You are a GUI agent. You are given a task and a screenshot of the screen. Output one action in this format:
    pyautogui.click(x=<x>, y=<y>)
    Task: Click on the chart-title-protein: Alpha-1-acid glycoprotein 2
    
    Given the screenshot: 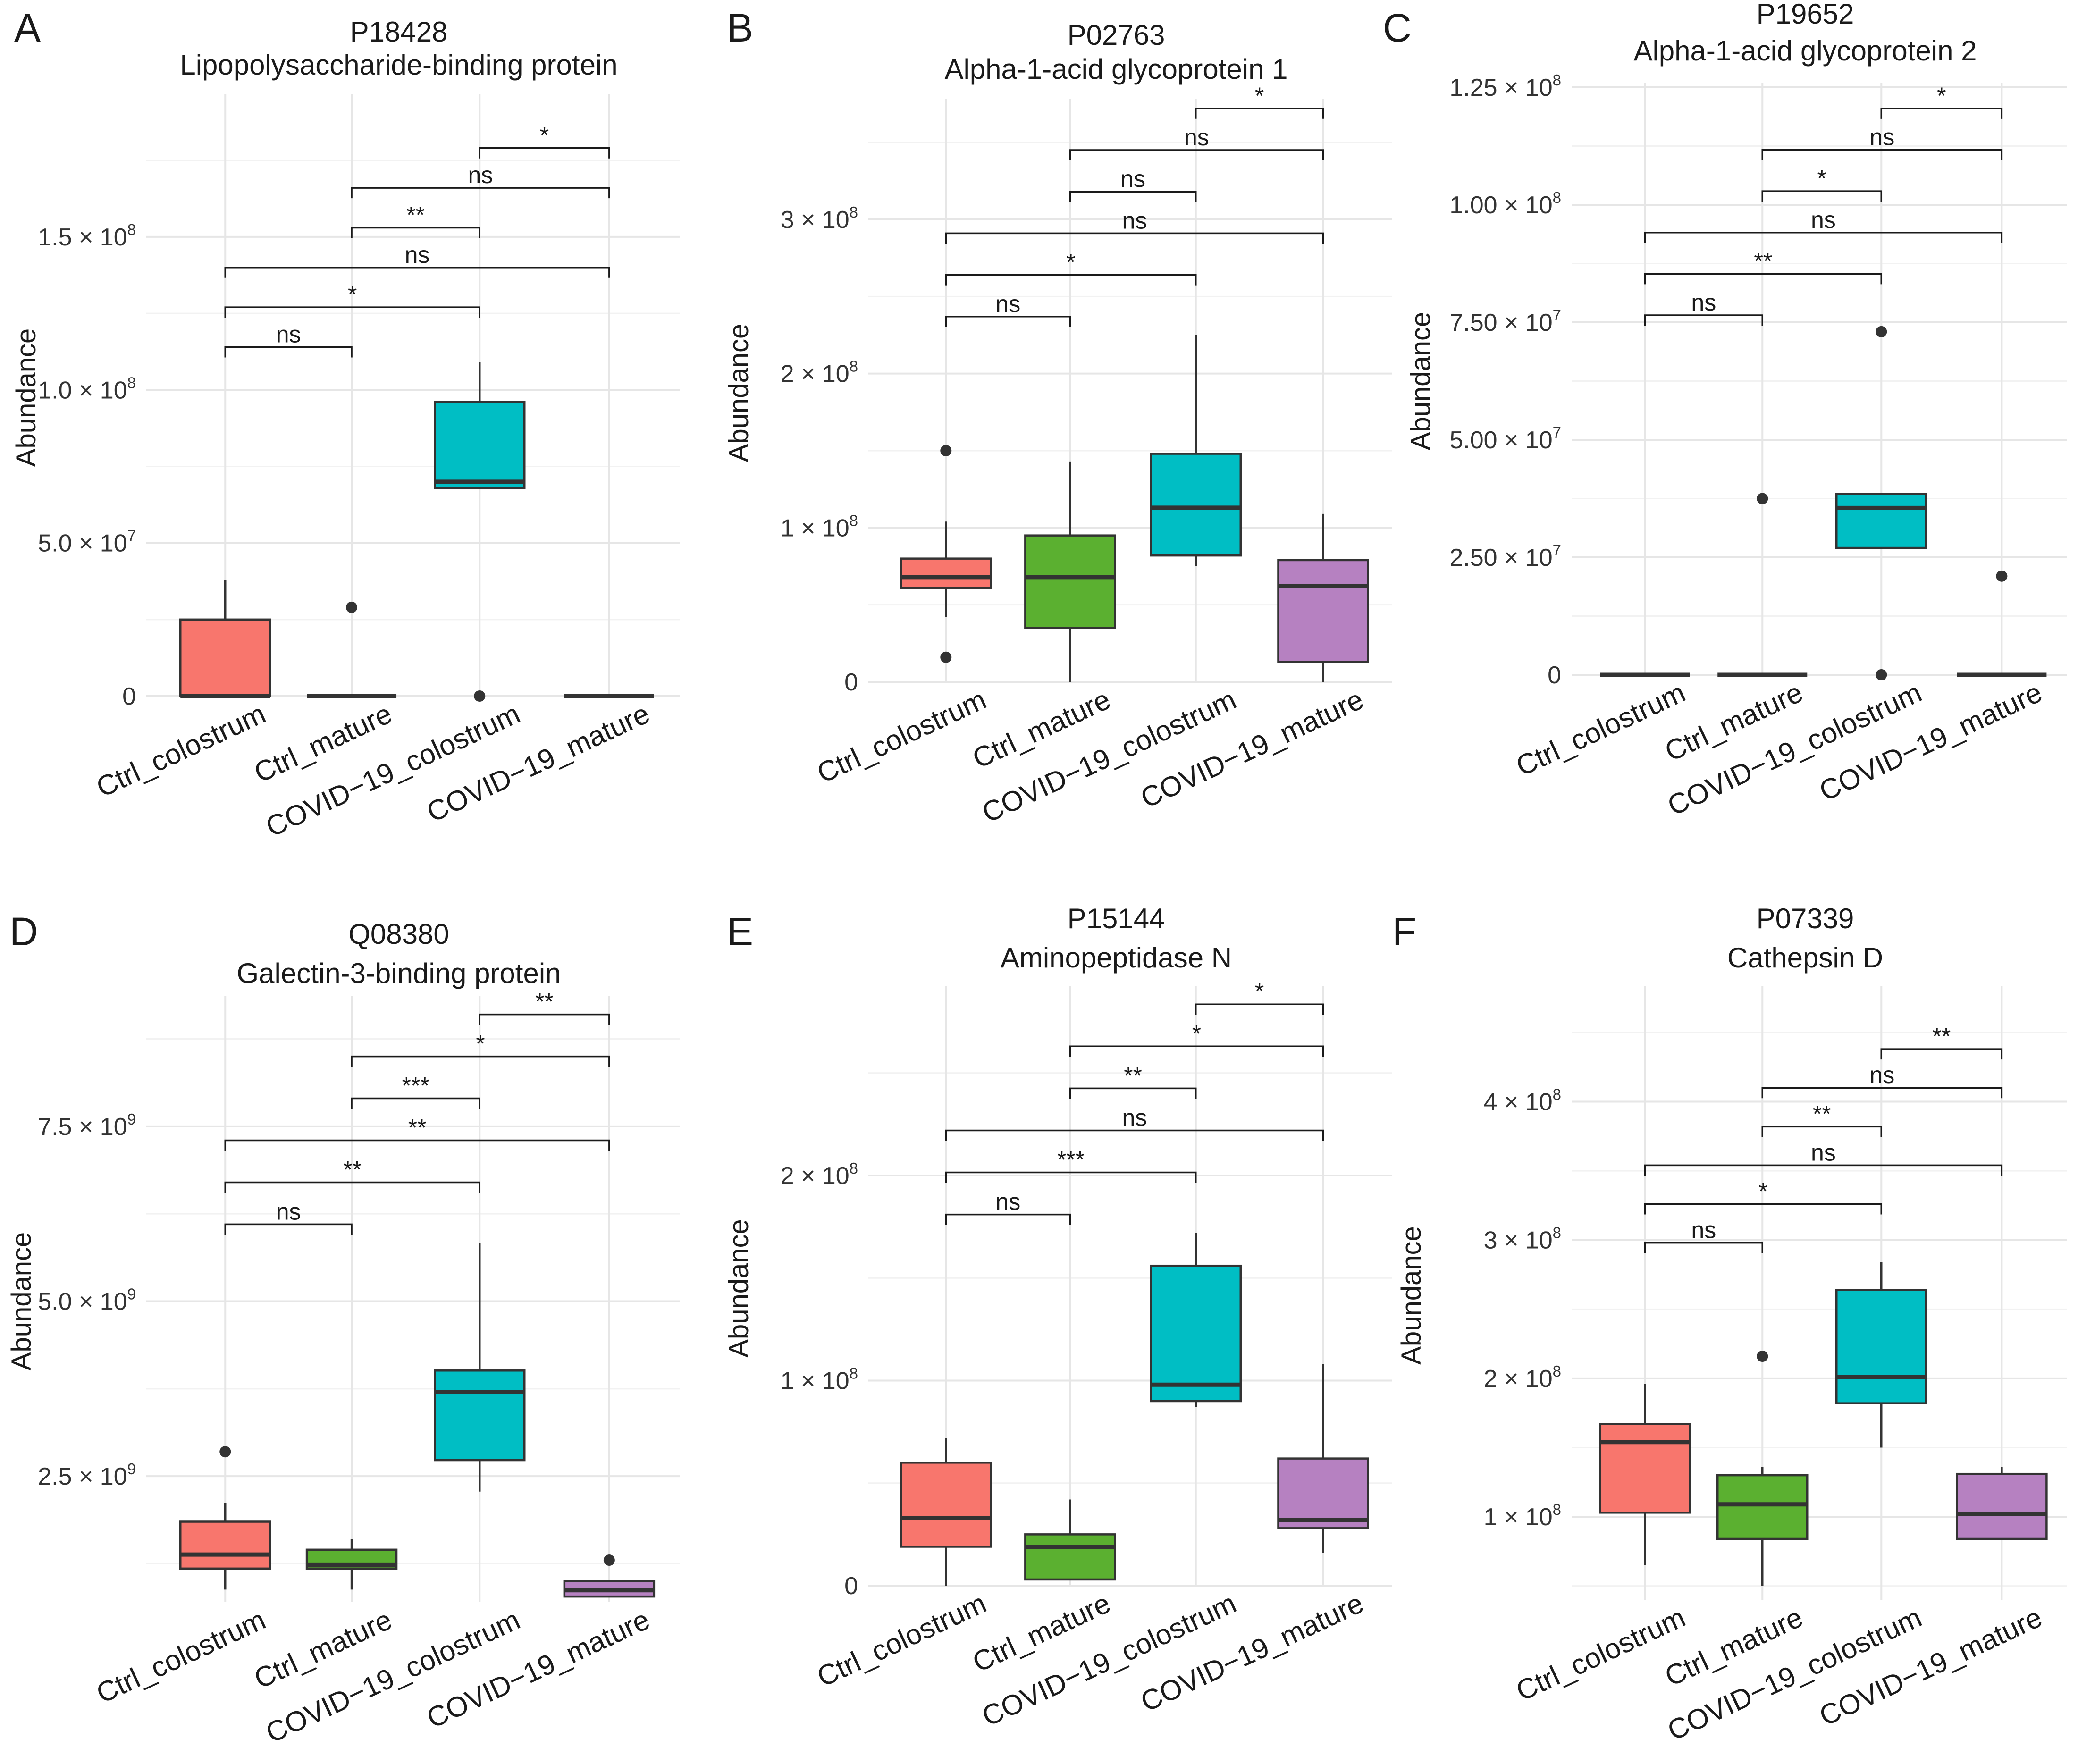 What is the action you would take?
    pyautogui.click(x=1805, y=51)
    